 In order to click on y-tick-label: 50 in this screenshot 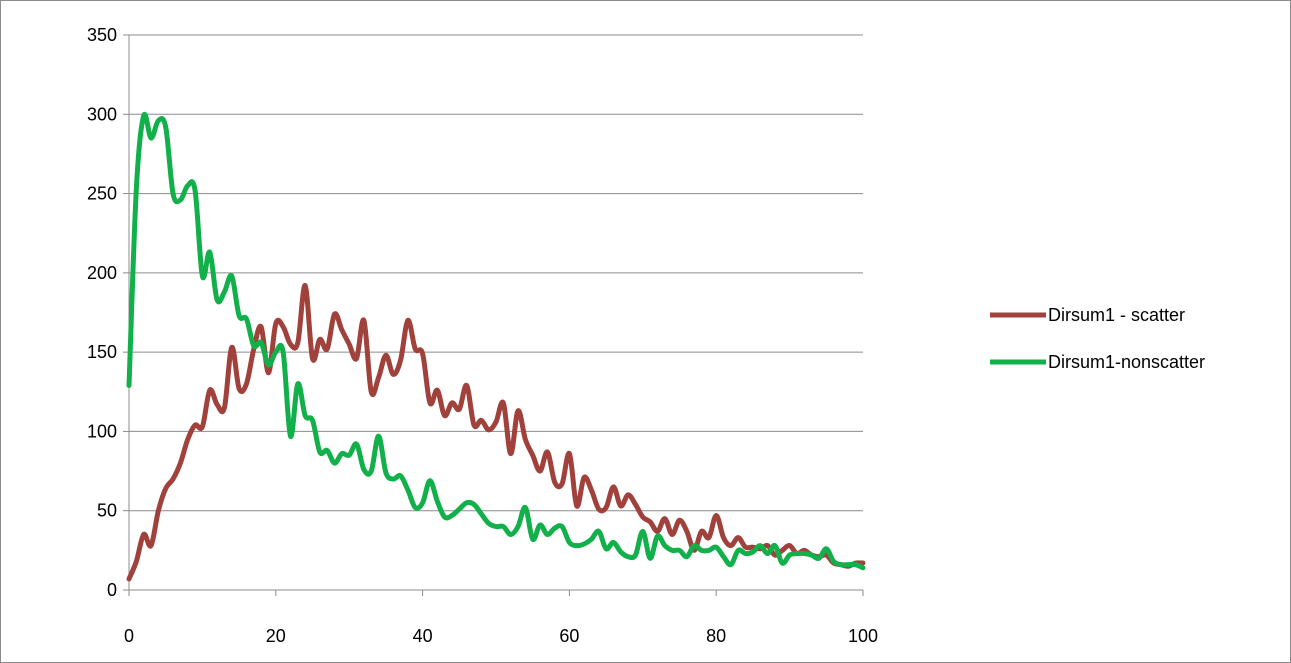, I will do `click(107, 511)`.